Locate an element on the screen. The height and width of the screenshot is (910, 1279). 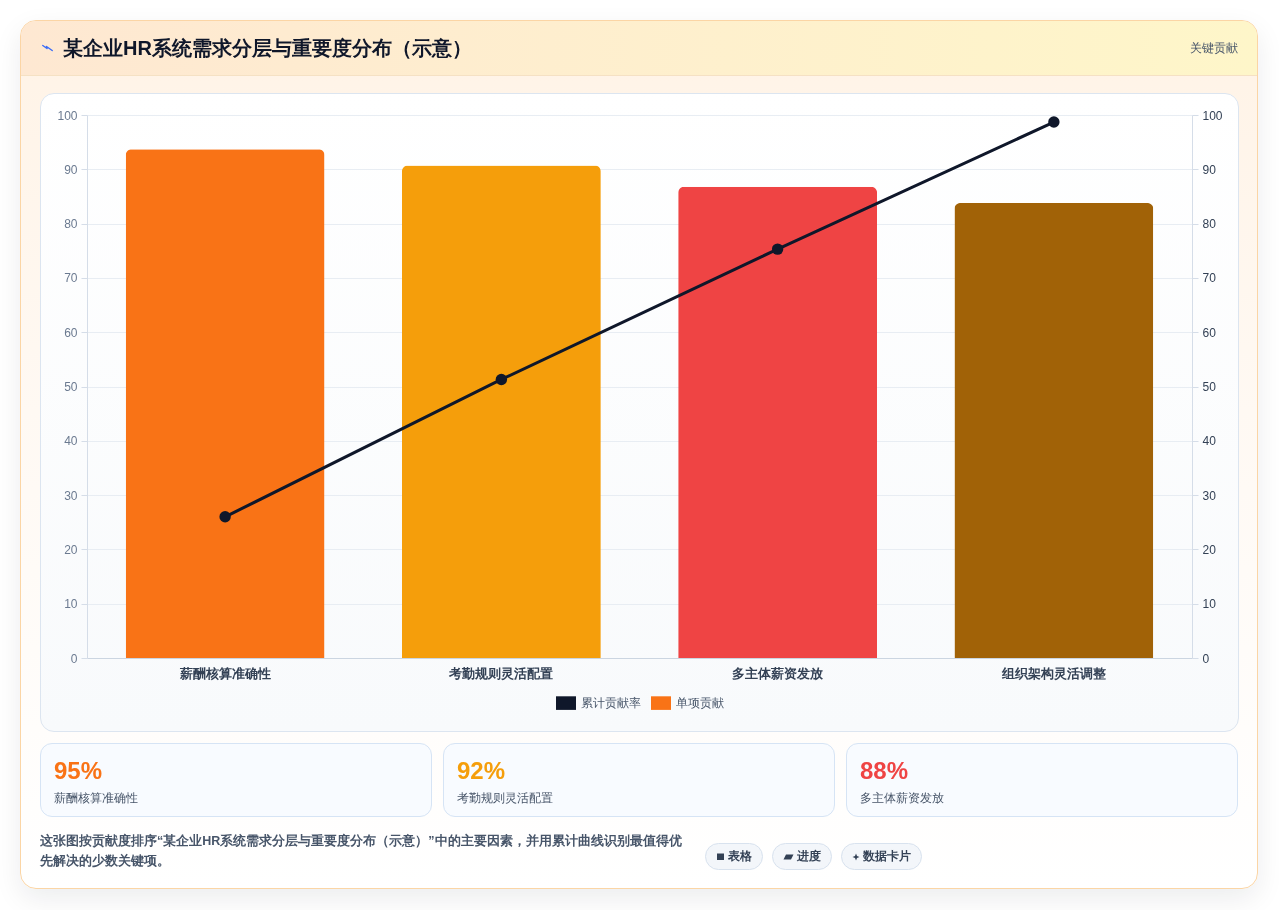
y-tick-label: 70 is located at coordinates (71, 278).